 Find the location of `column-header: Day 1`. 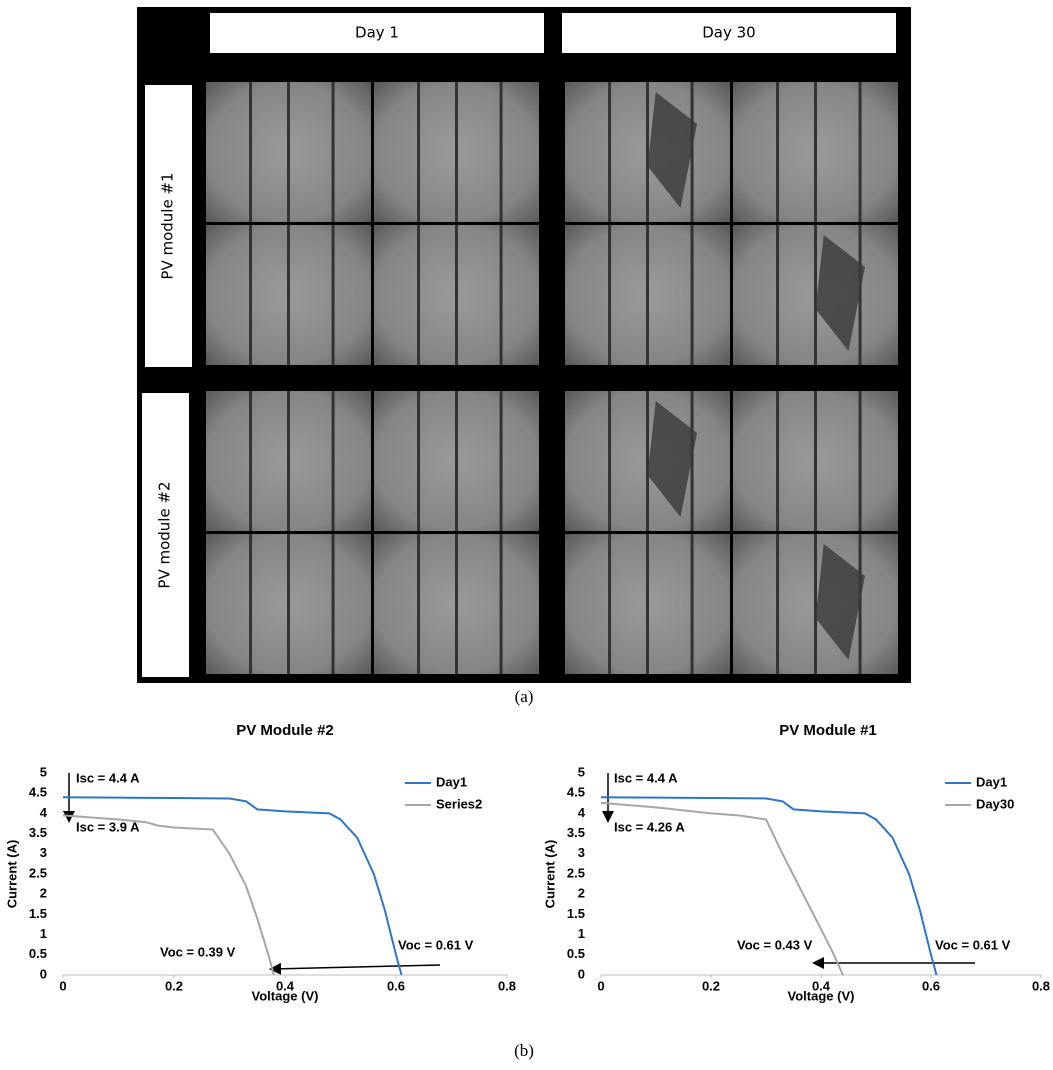

column-header: Day 1 is located at coordinates (377, 33).